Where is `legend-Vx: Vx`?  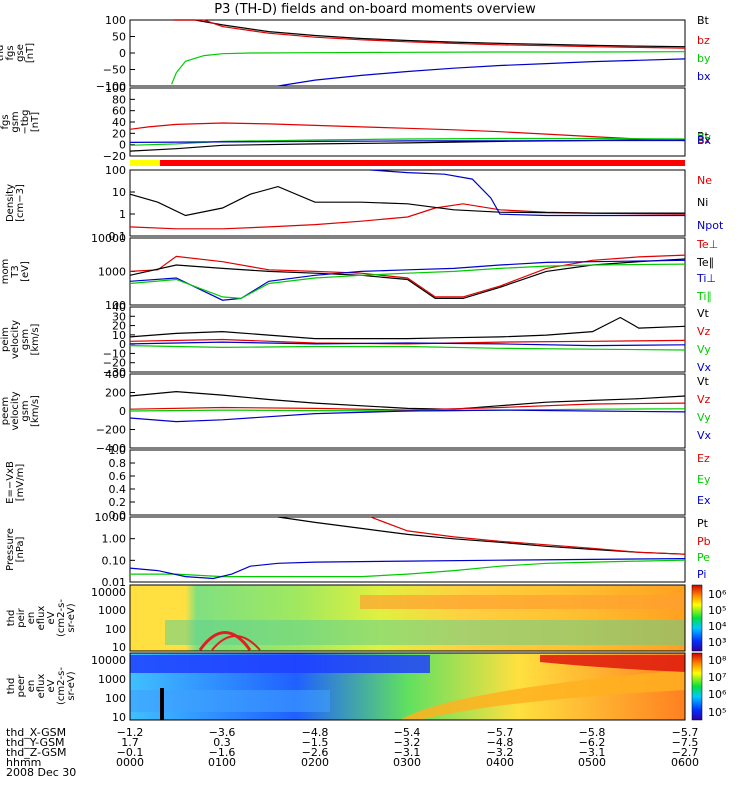 legend-Vx: Vx is located at coordinates (704, 435).